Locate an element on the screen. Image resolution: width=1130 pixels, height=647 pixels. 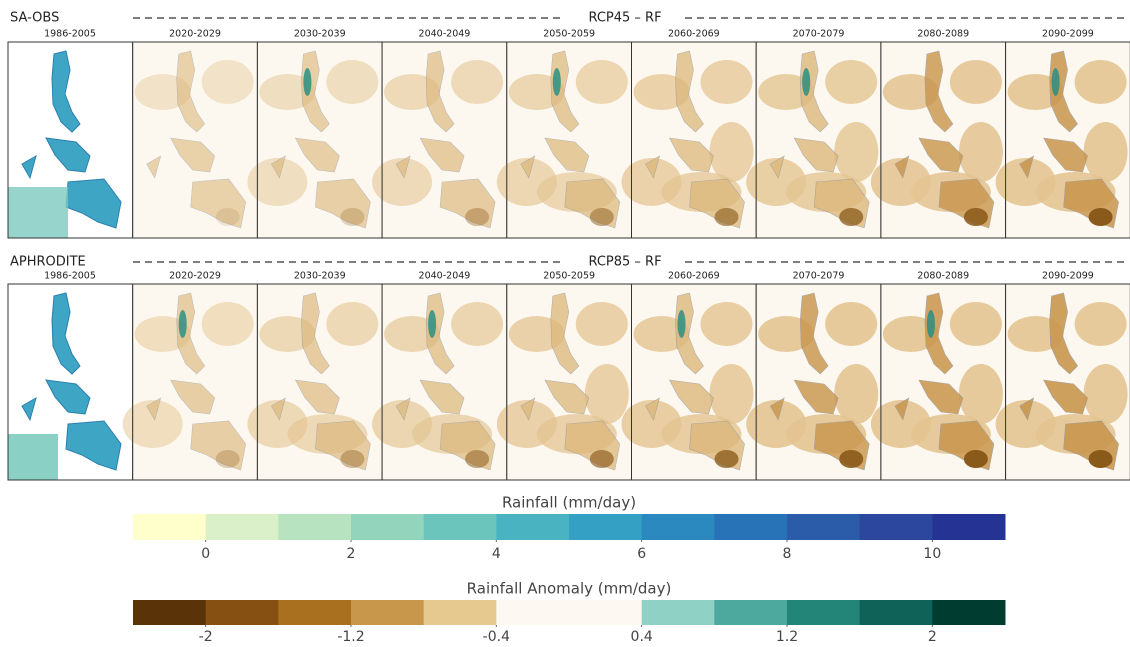
period-label: 2020-2029 is located at coordinates (195, 276).